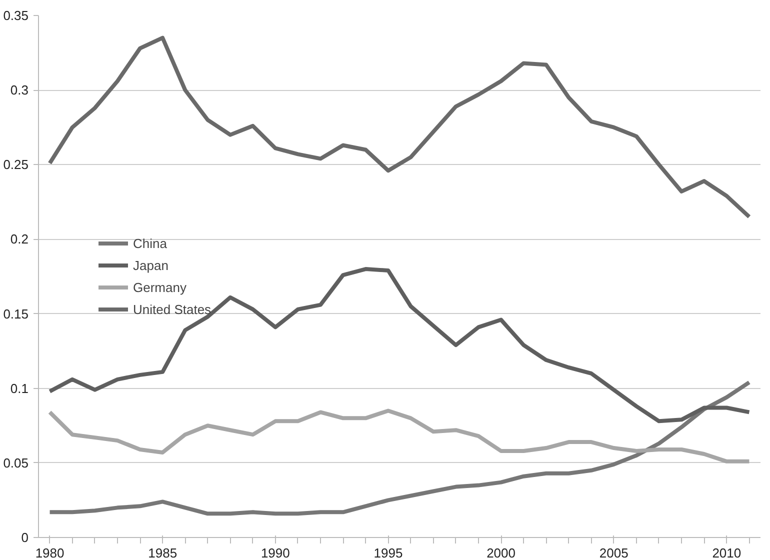 This screenshot has height=560, width=770. What do you see at coordinates (16, 15) in the screenshot?
I see `y-tick-label: 0.35` at bounding box center [16, 15].